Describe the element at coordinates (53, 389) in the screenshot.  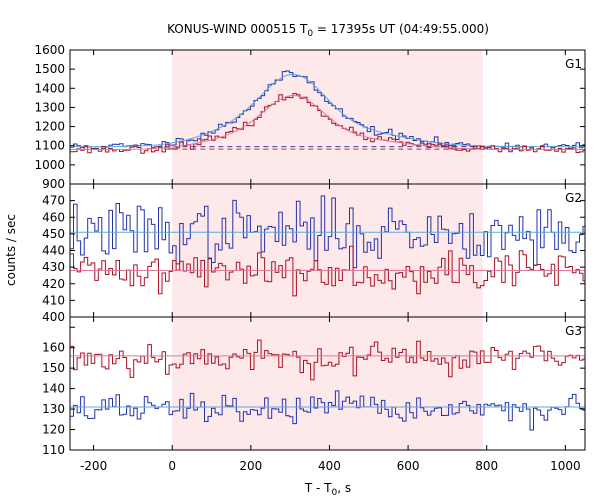
I see `y-tick-label: 140` at that location.